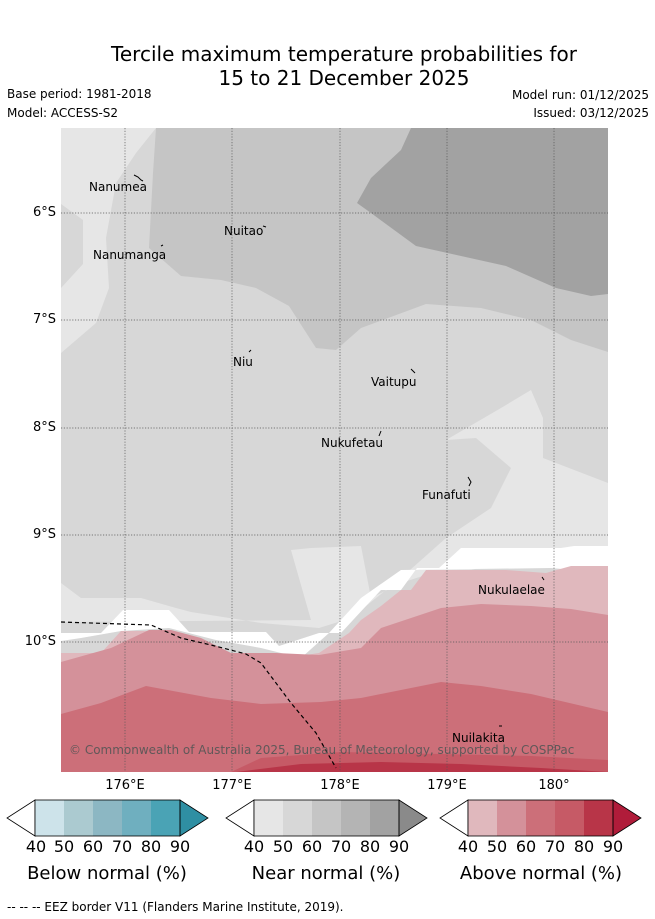 This screenshot has width=655, height=919. I want to click on near-normal-colorbar, so click(326, 818).